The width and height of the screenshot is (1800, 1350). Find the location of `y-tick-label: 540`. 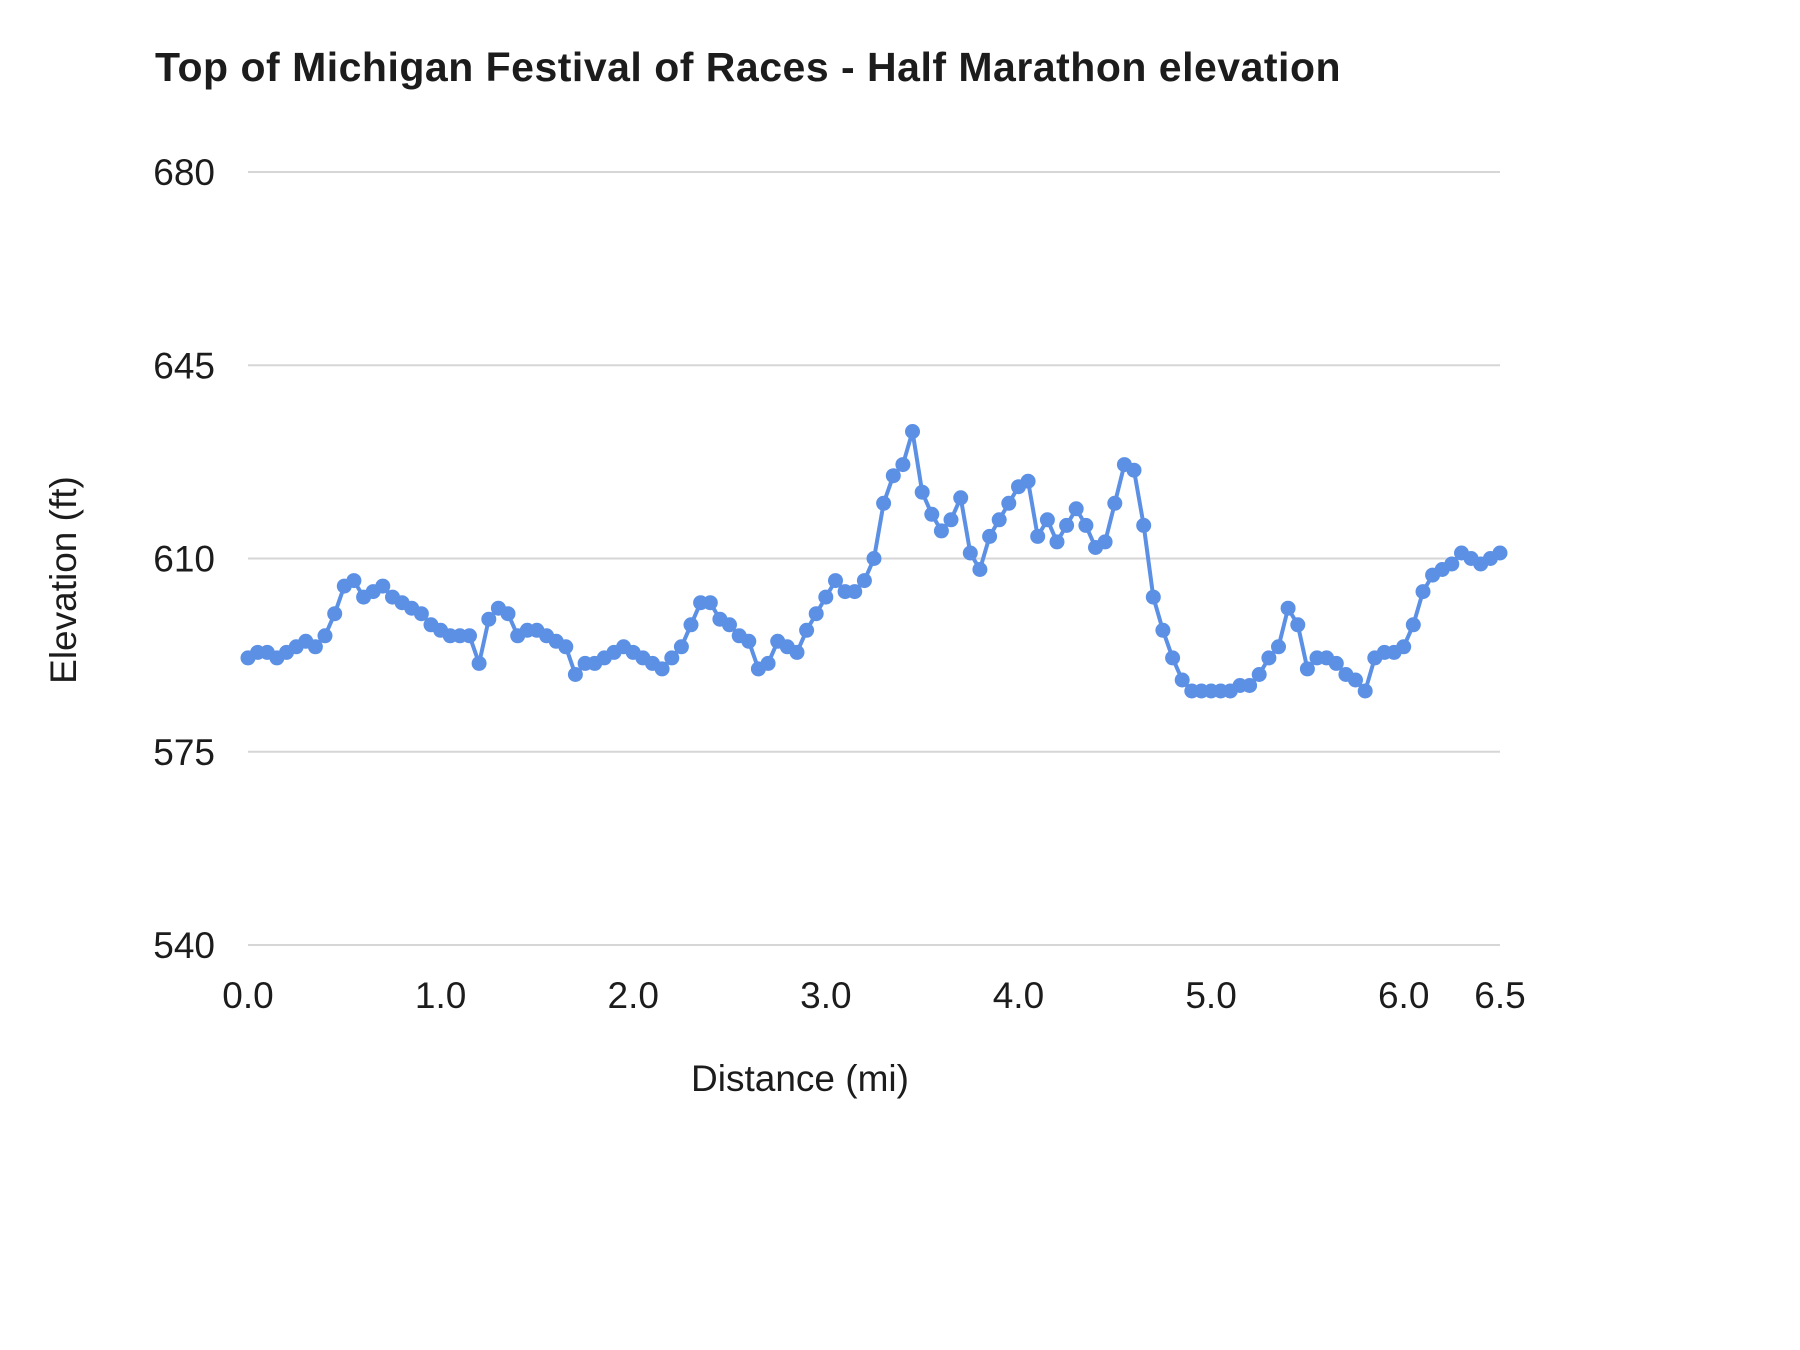

y-tick-label: 540 is located at coordinates (184, 945).